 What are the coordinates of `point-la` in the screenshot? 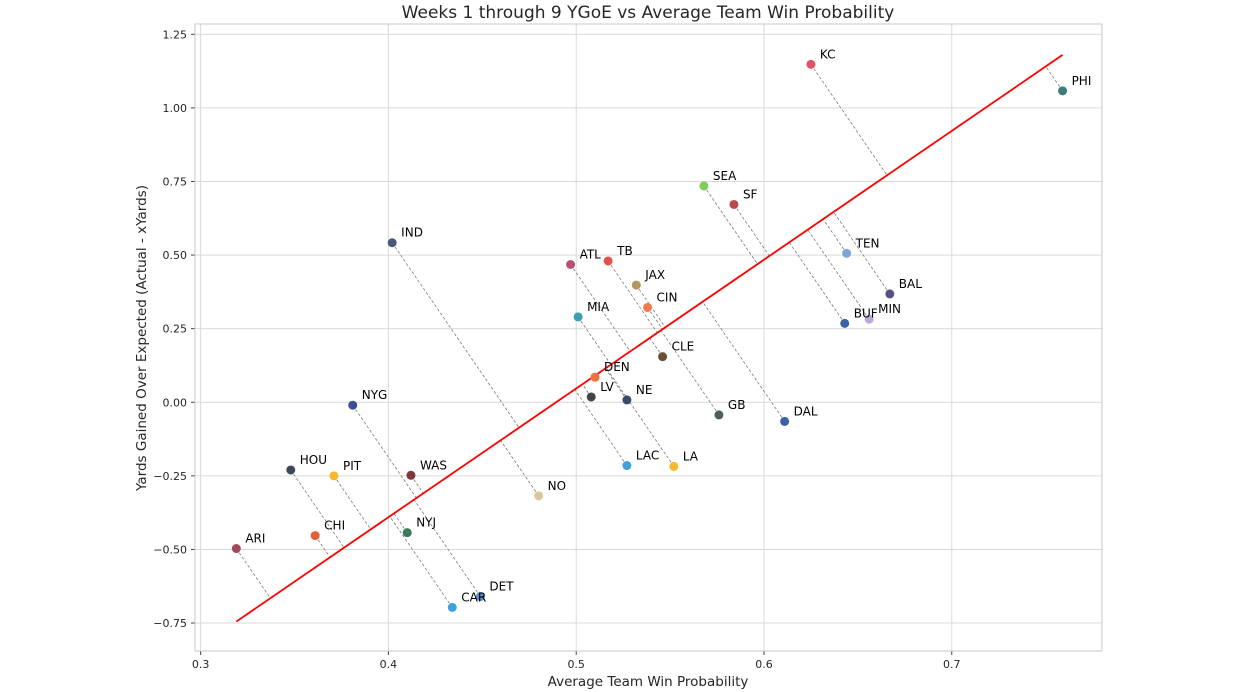 It's located at (674, 466).